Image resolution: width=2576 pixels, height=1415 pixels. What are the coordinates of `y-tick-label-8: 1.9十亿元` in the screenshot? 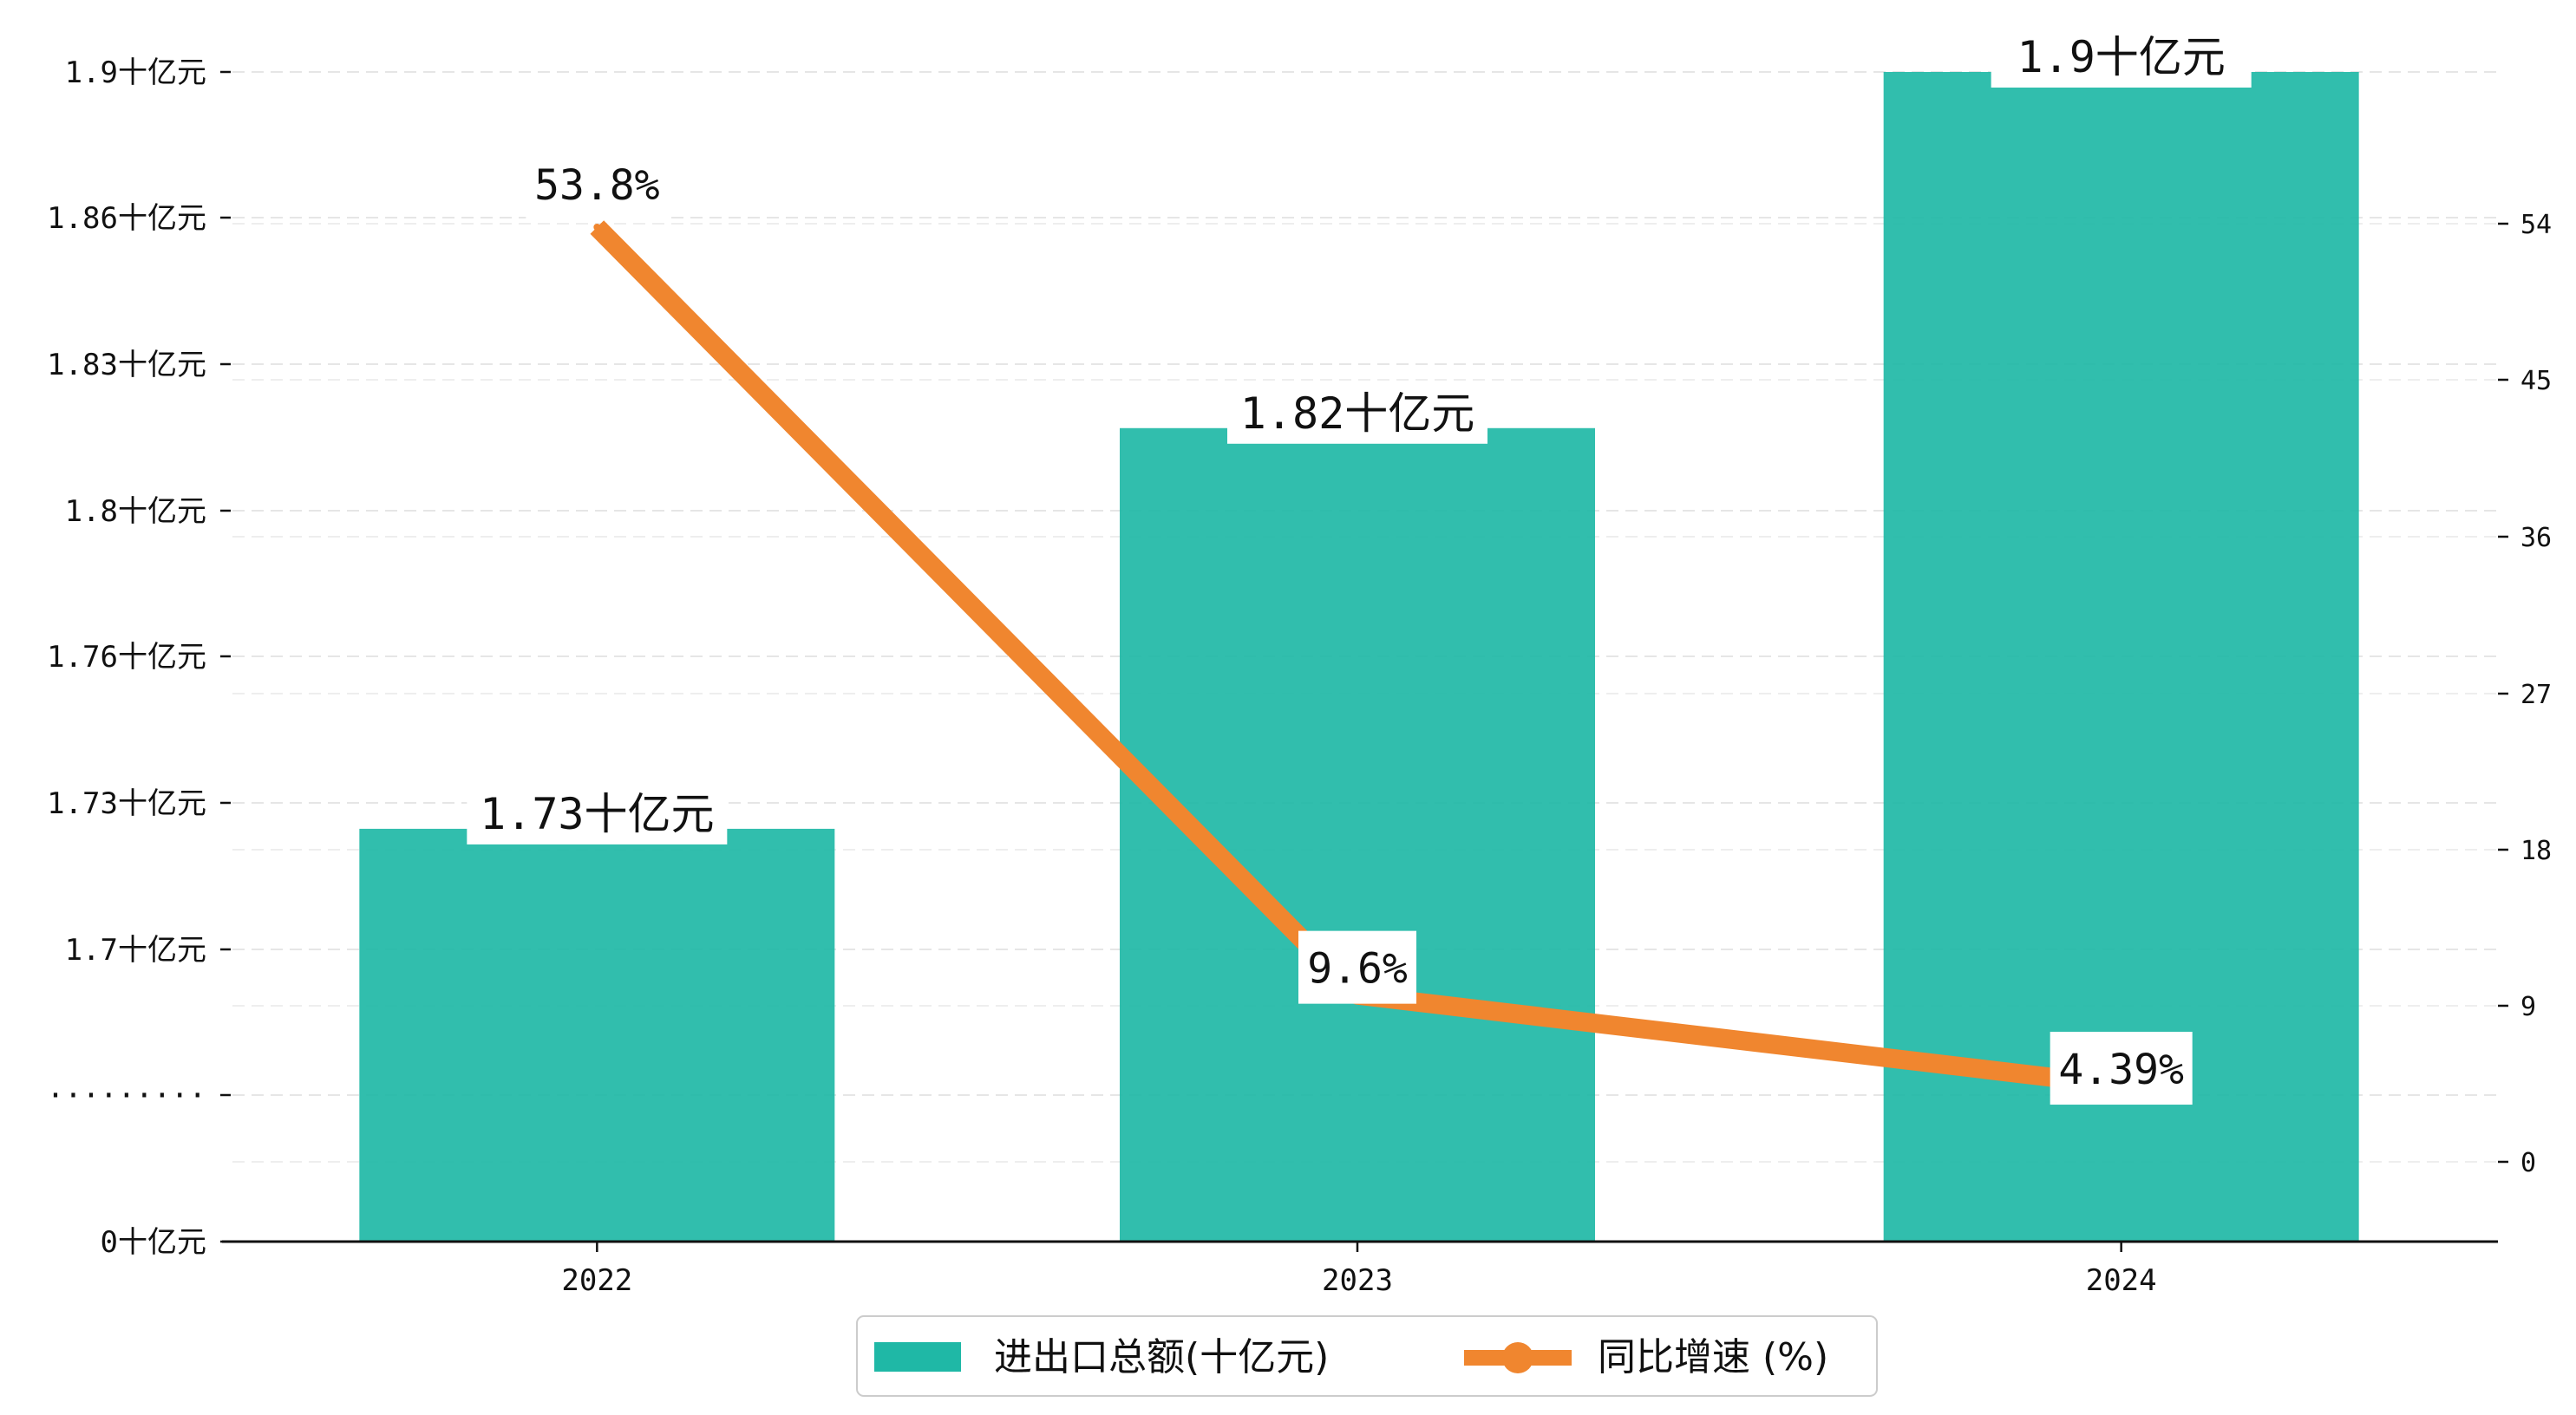 It's located at (135, 72).